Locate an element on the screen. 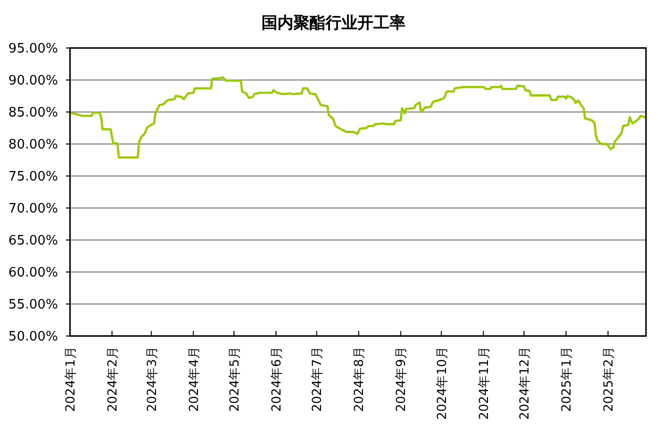 The height and width of the screenshot is (437, 667). x-tick-label: 2024年11月 is located at coordinates (483, 383).